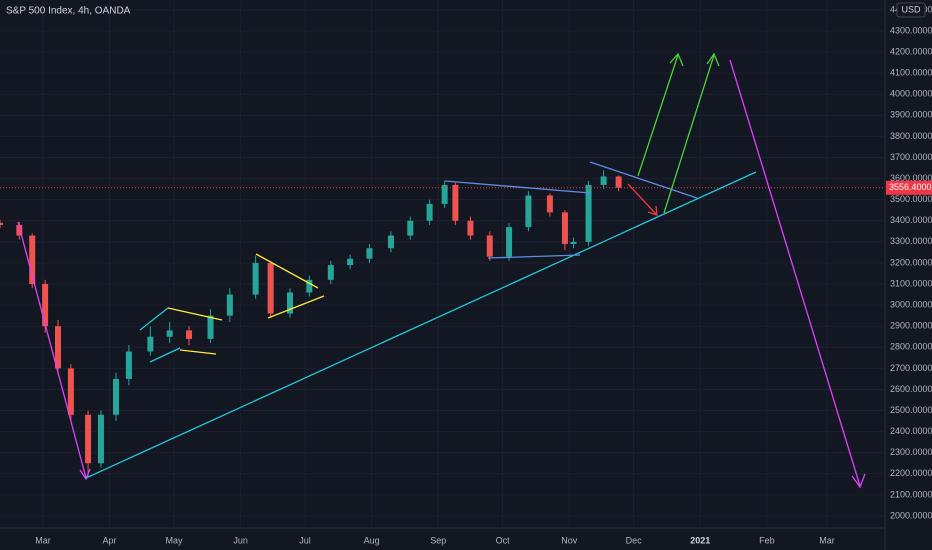 This screenshot has height=550, width=932. I want to click on x-tick-label: Dec, so click(634, 540).